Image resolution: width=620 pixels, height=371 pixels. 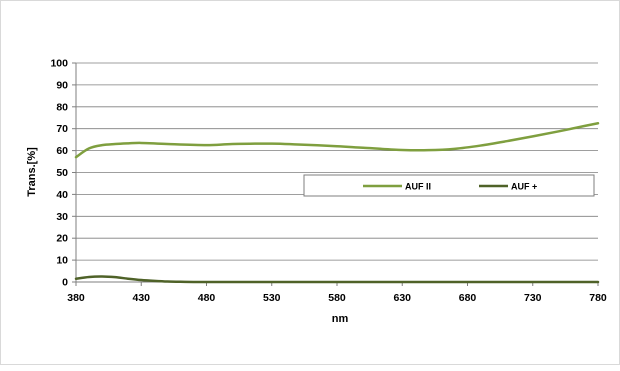 What do you see at coordinates (340, 319) in the screenshot?
I see `x-axis-label: nm` at bounding box center [340, 319].